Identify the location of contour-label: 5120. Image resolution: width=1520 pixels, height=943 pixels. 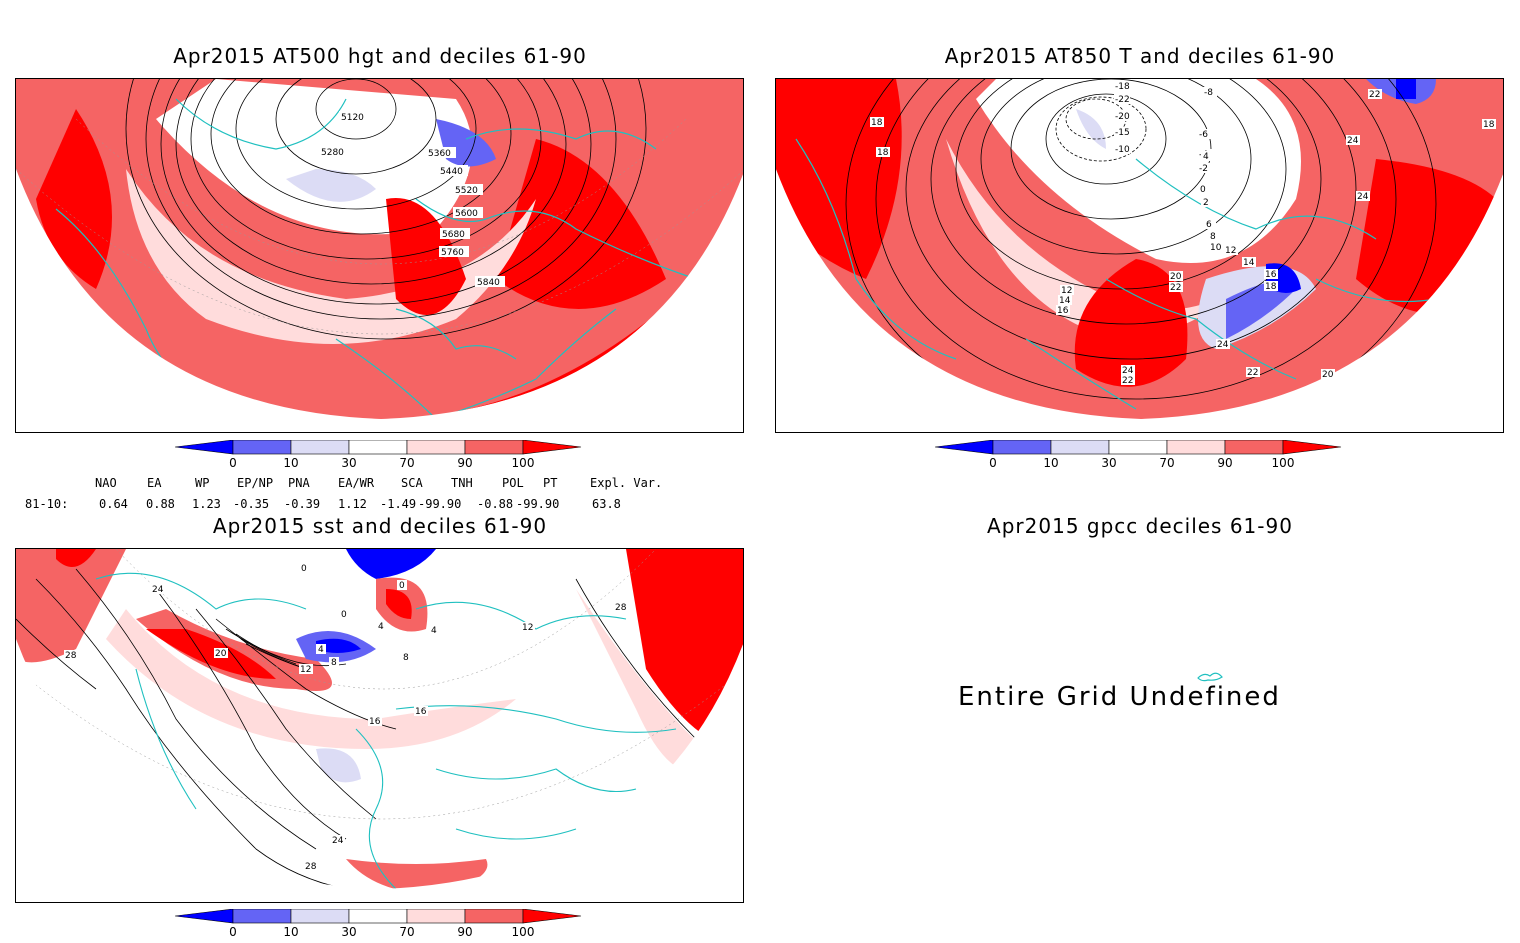
(352, 118).